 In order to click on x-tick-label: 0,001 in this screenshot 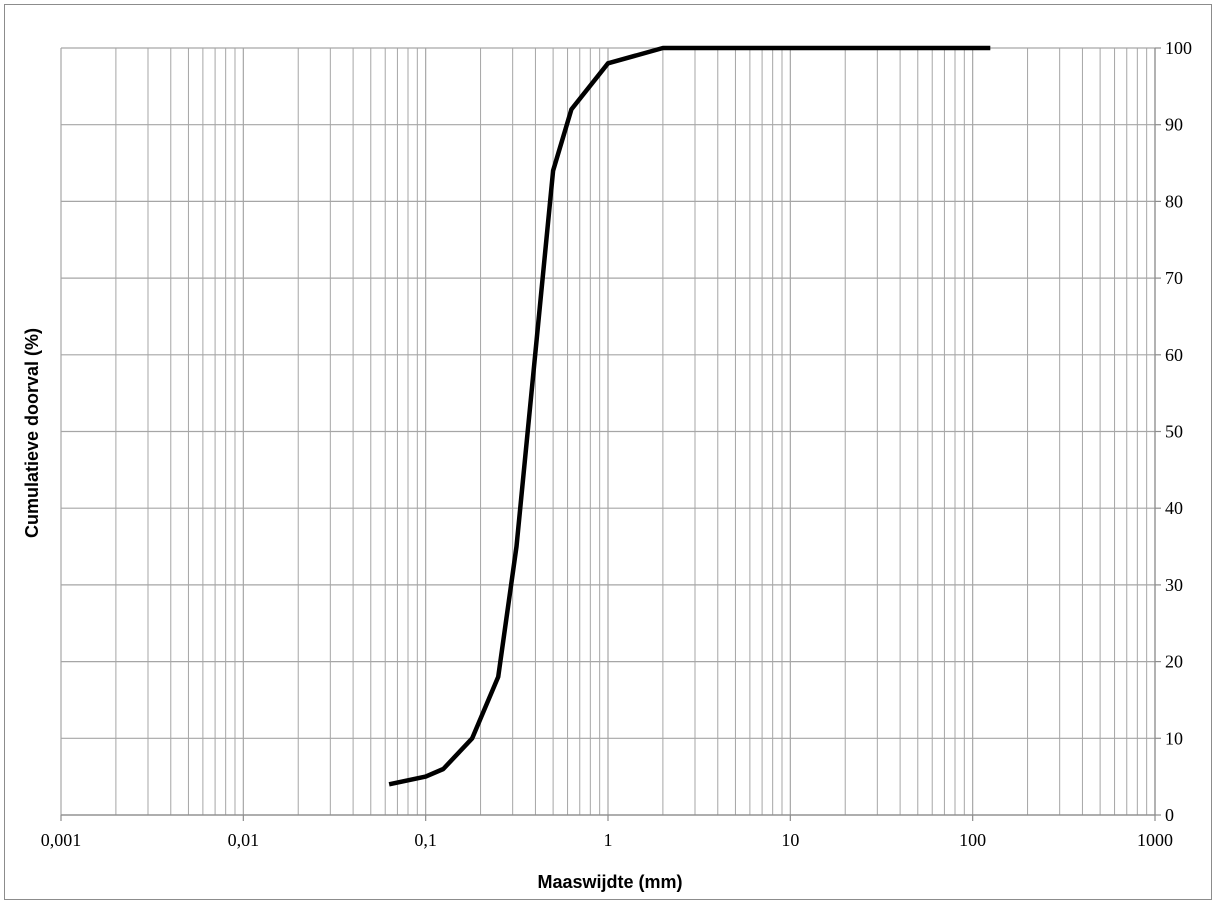, I will do `click(61, 840)`.